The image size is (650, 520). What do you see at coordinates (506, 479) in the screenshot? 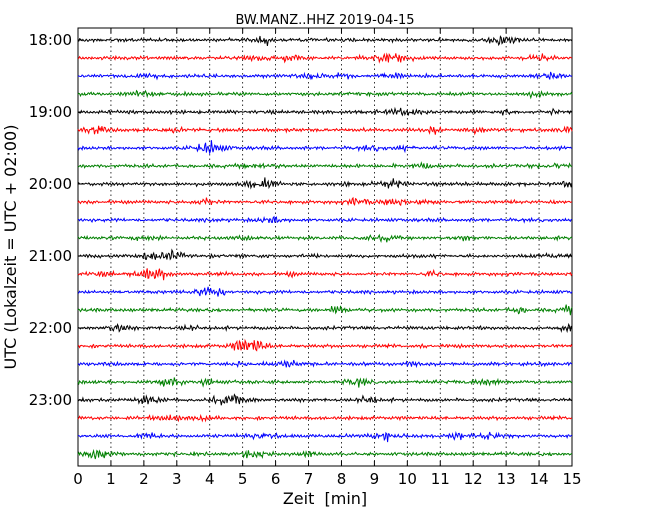
I see `x-tick-label: 13` at bounding box center [506, 479].